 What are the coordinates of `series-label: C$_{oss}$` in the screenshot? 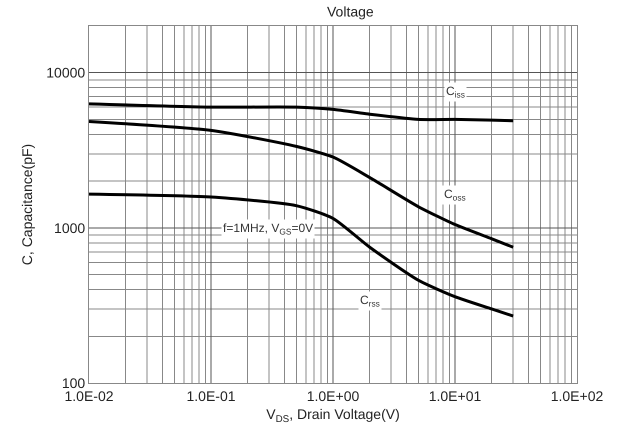 It's located at (455, 195).